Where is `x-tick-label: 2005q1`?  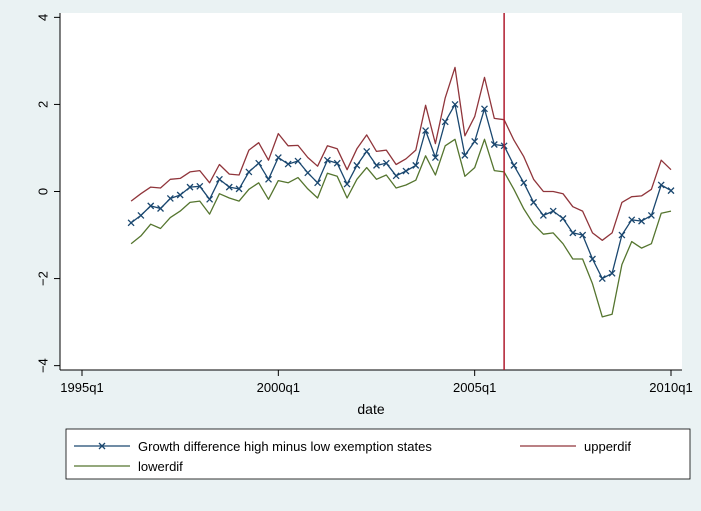 x-tick-label: 2005q1 is located at coordinates (474, 387).